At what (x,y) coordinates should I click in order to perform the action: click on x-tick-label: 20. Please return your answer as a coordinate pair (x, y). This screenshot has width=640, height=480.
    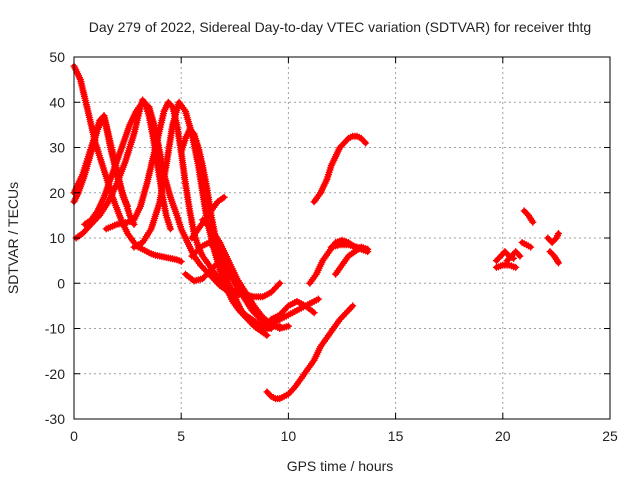
    Looking at the image, I should click on (503, 436).